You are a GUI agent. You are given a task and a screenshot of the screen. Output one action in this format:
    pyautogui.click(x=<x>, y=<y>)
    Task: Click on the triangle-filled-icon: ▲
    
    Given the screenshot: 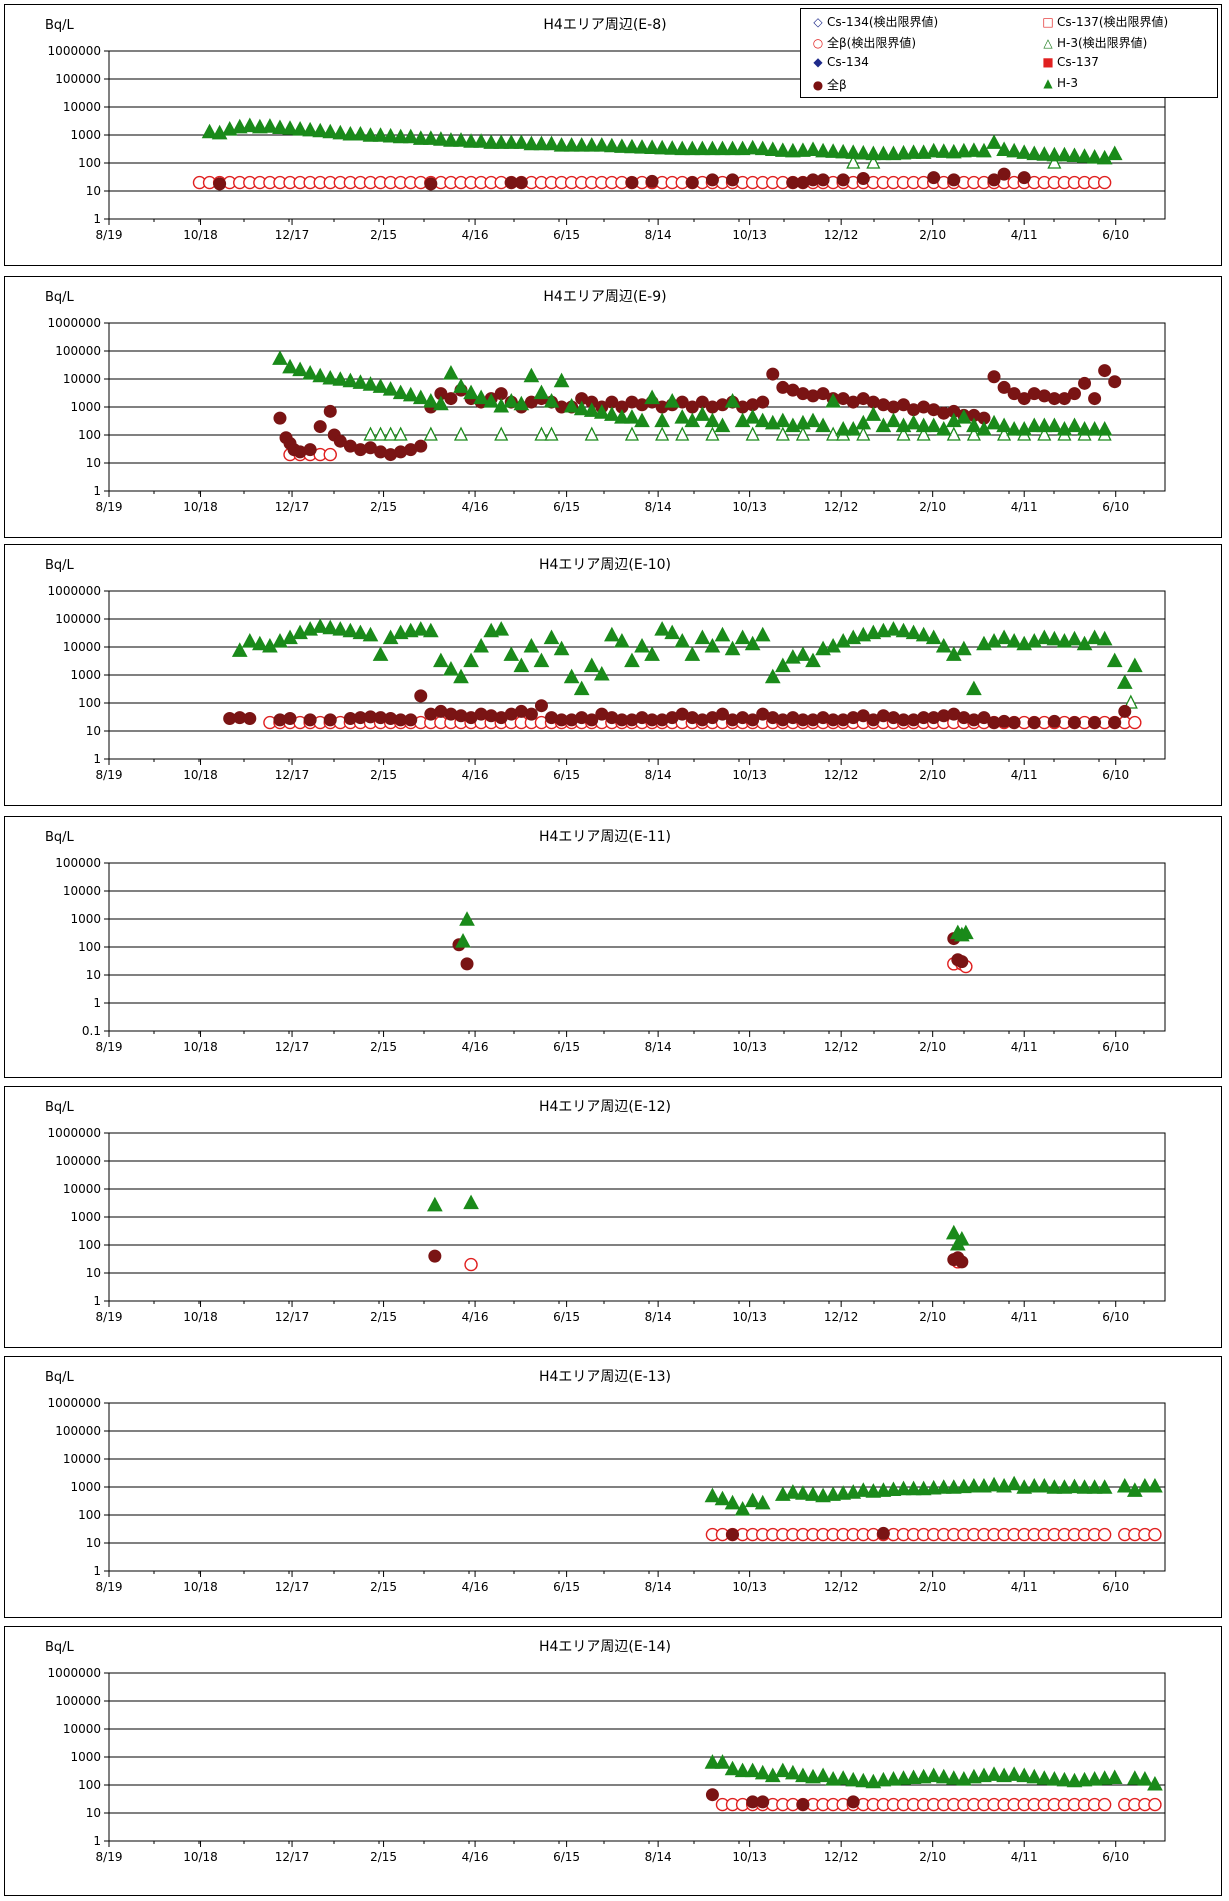 What is the action you would take?
    pyautogui.click(x=1048, y=83)
    